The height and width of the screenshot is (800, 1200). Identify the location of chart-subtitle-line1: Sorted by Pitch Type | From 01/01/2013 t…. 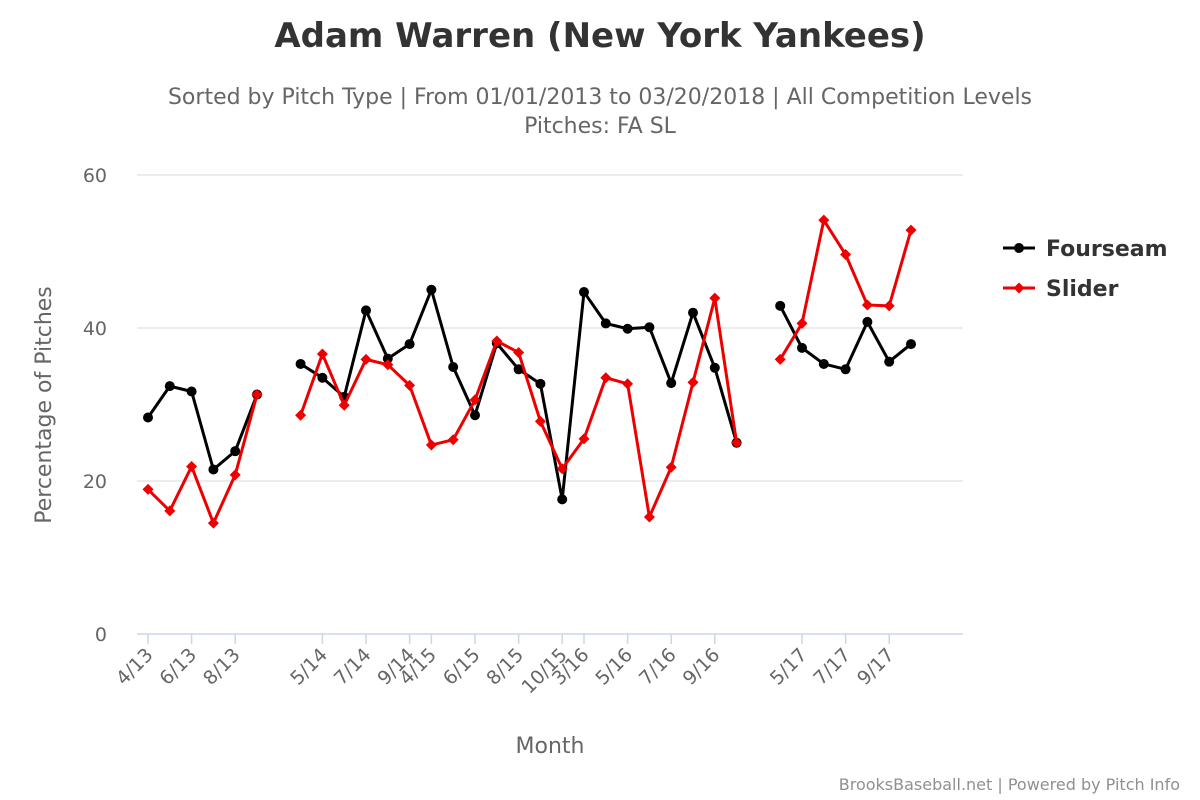
(600, 97).